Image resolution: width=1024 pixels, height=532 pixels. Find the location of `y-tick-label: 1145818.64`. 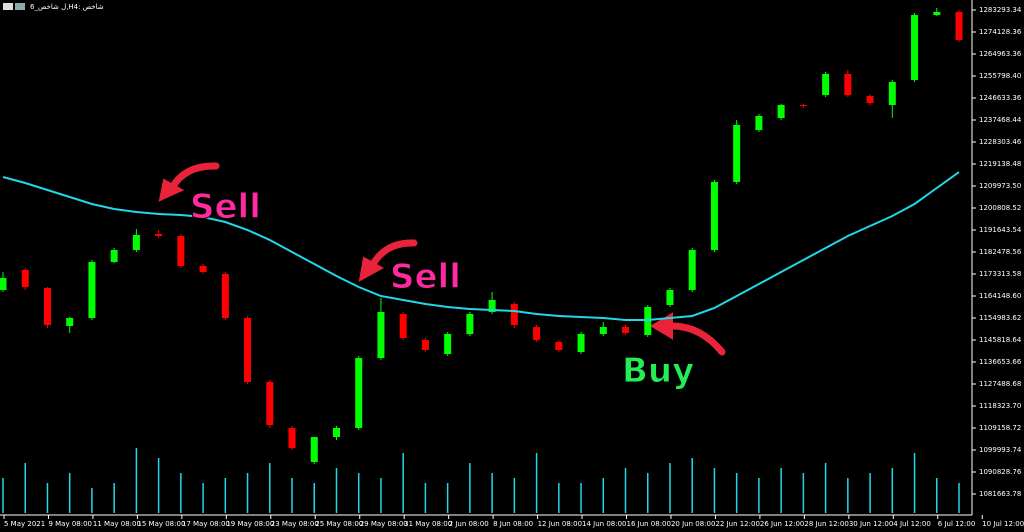

y-tick-label: 1145818.64 is located at coordinates (1000, 340).